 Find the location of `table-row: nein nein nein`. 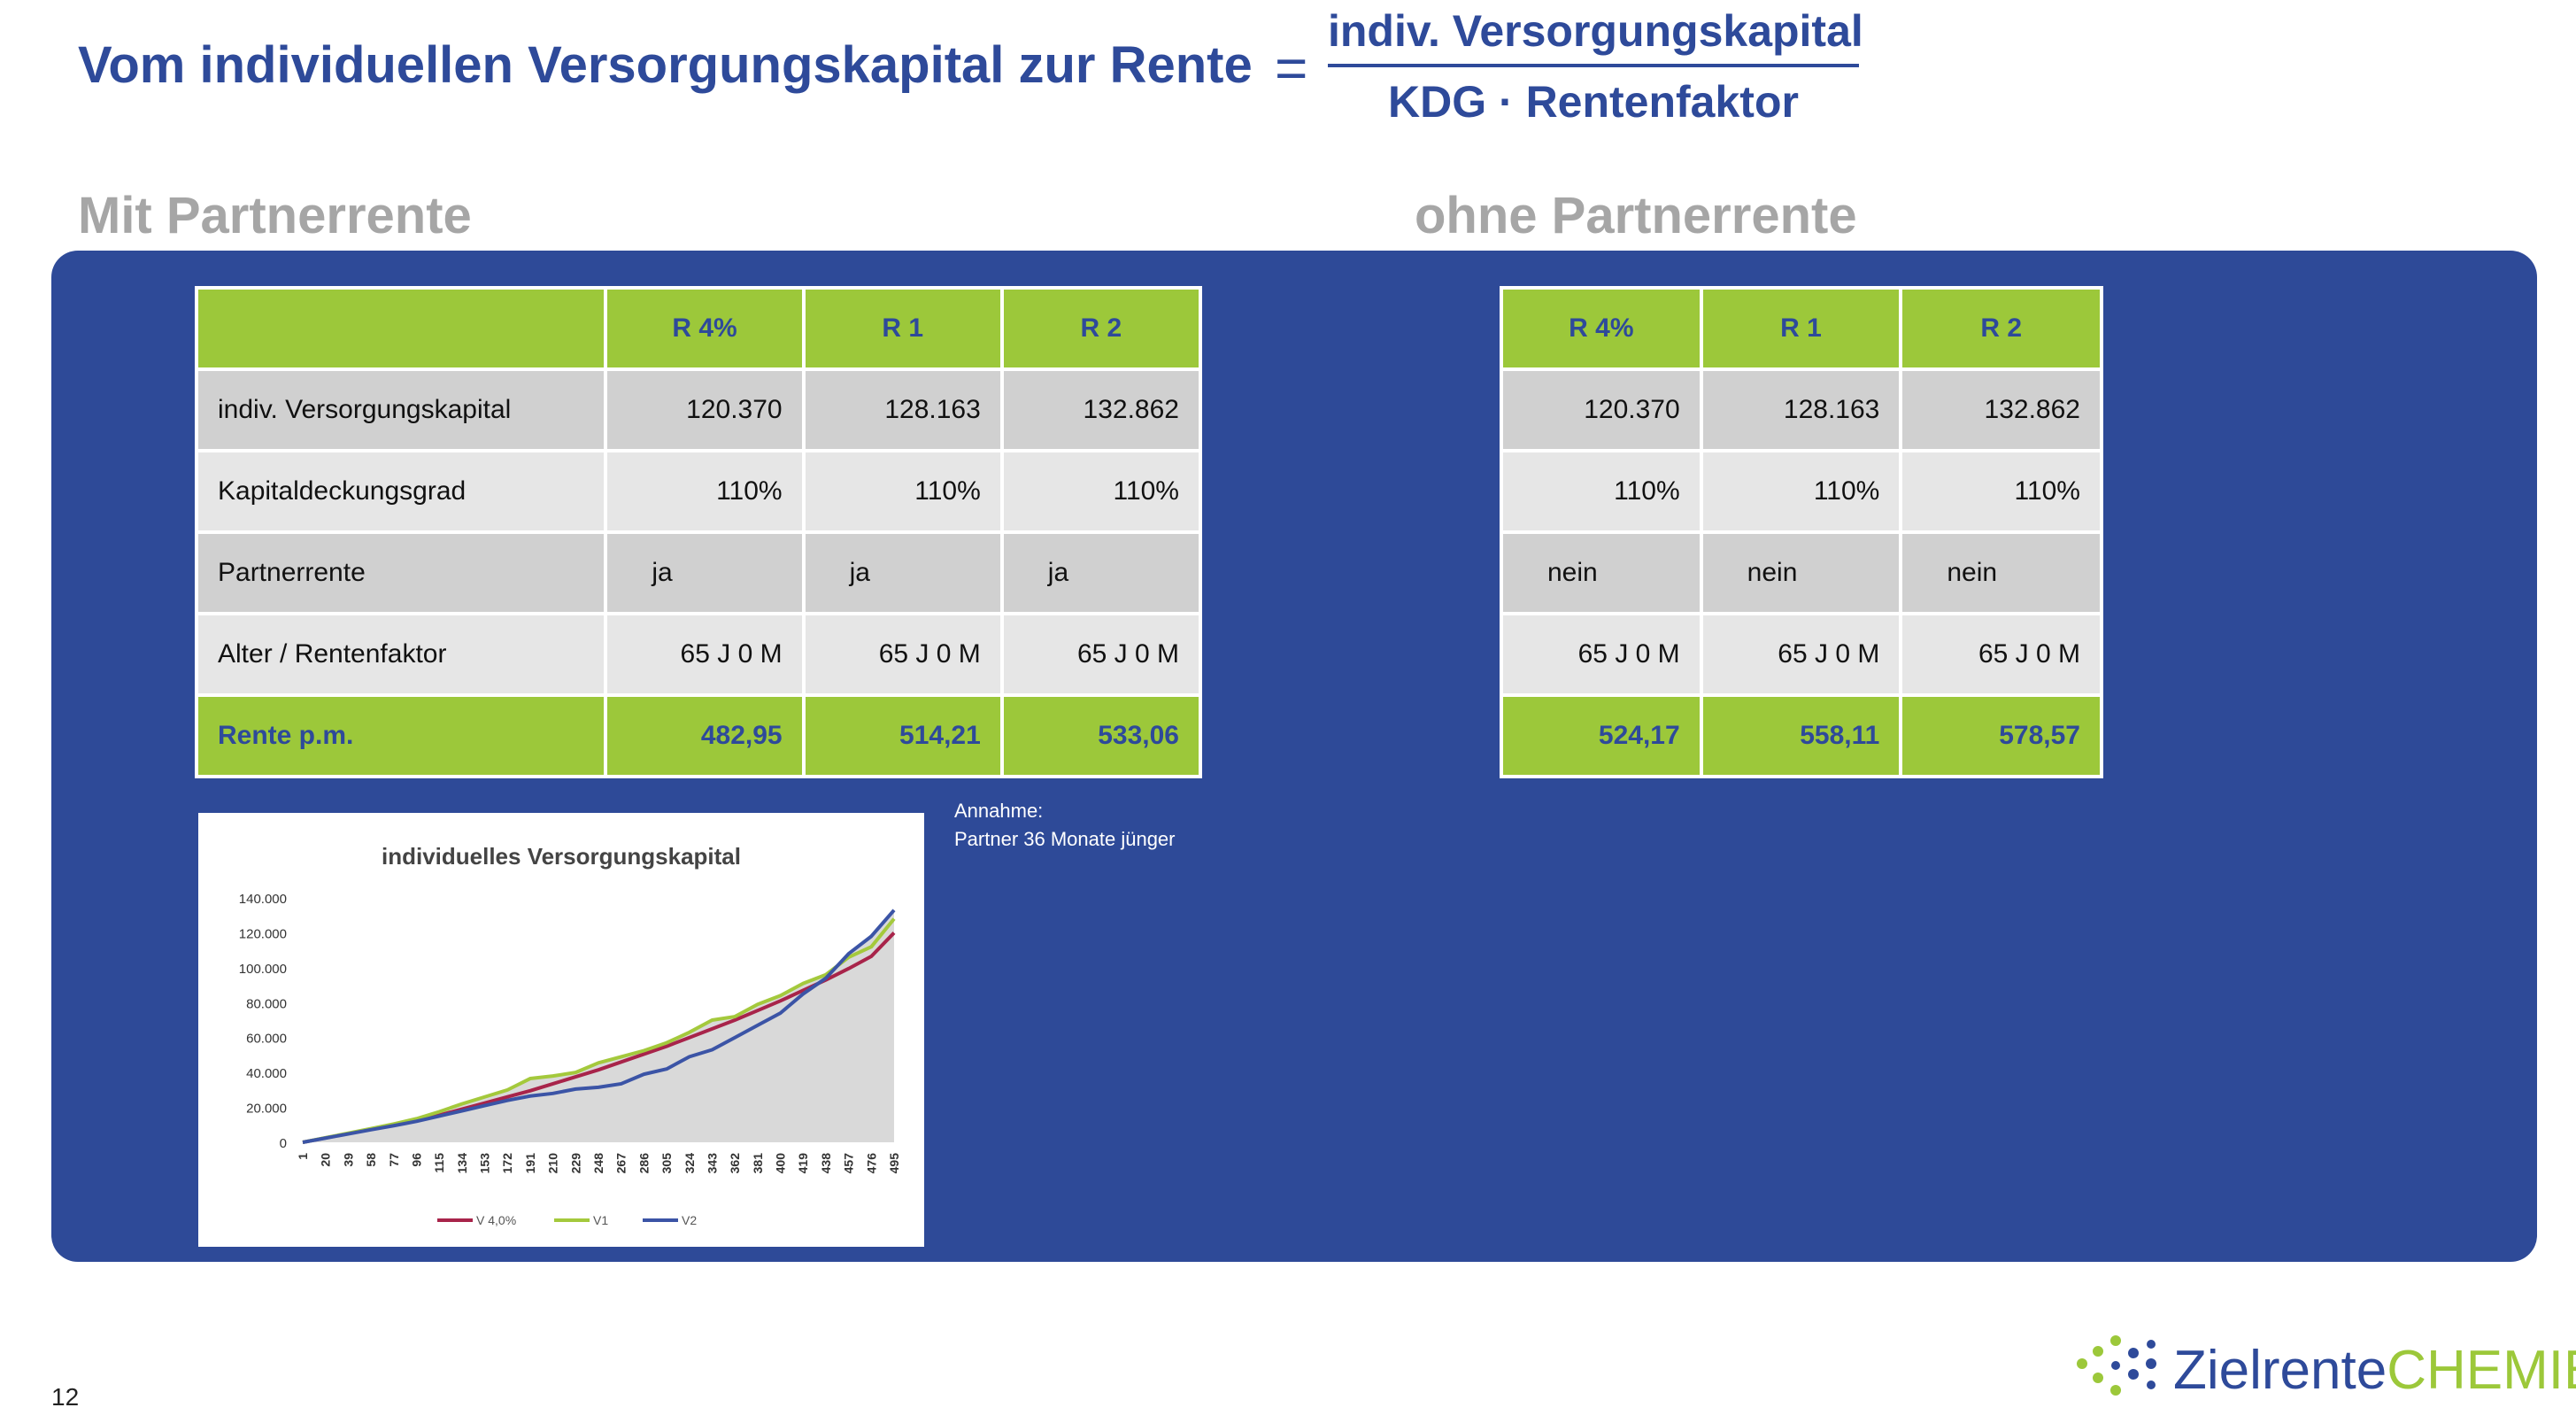

table-row: nein nein nein is located at coordinates (1801, 572).